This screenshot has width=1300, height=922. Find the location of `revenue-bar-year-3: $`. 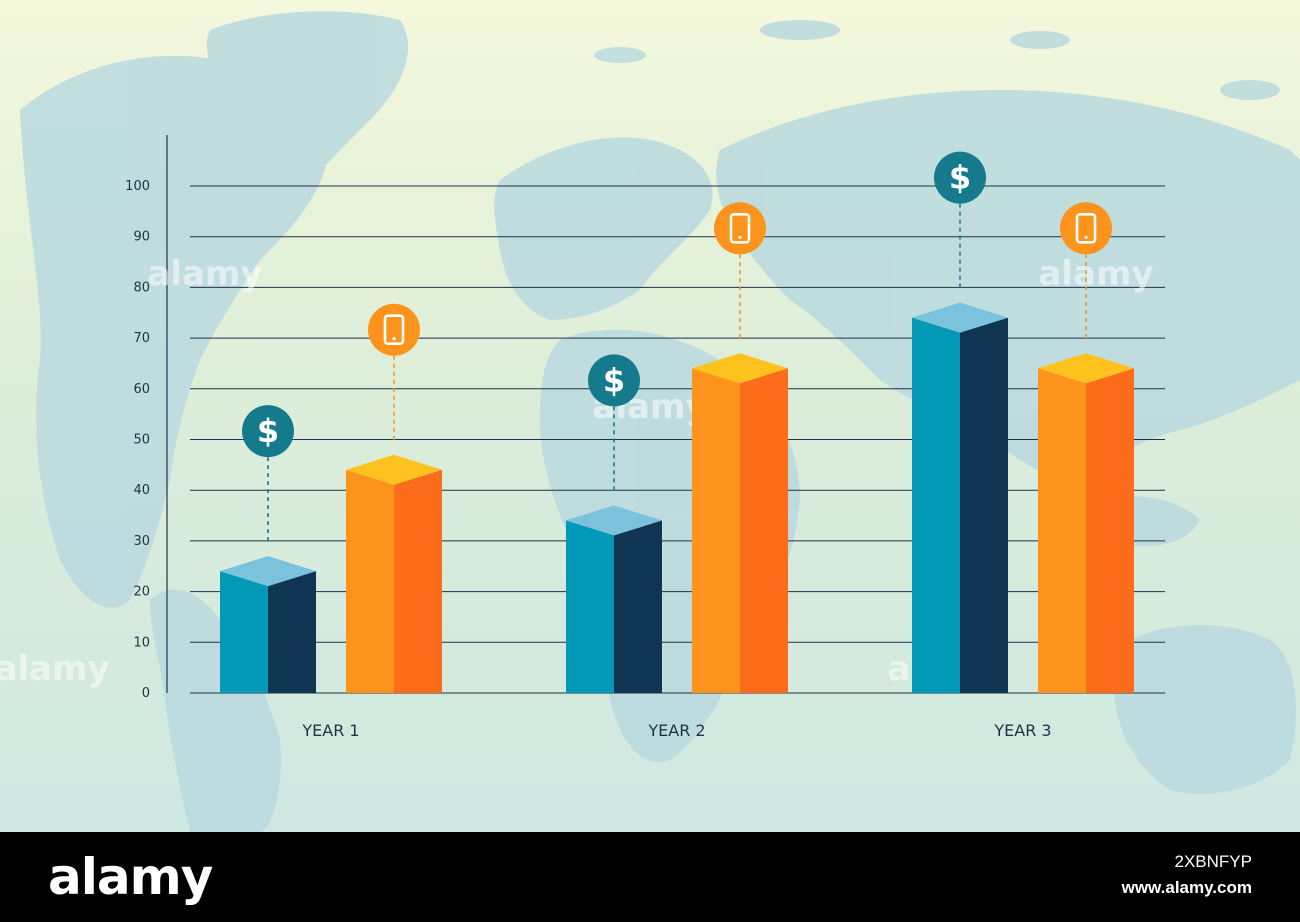

revenue-bar-year-3: $ is located at coordinates (960, 422).